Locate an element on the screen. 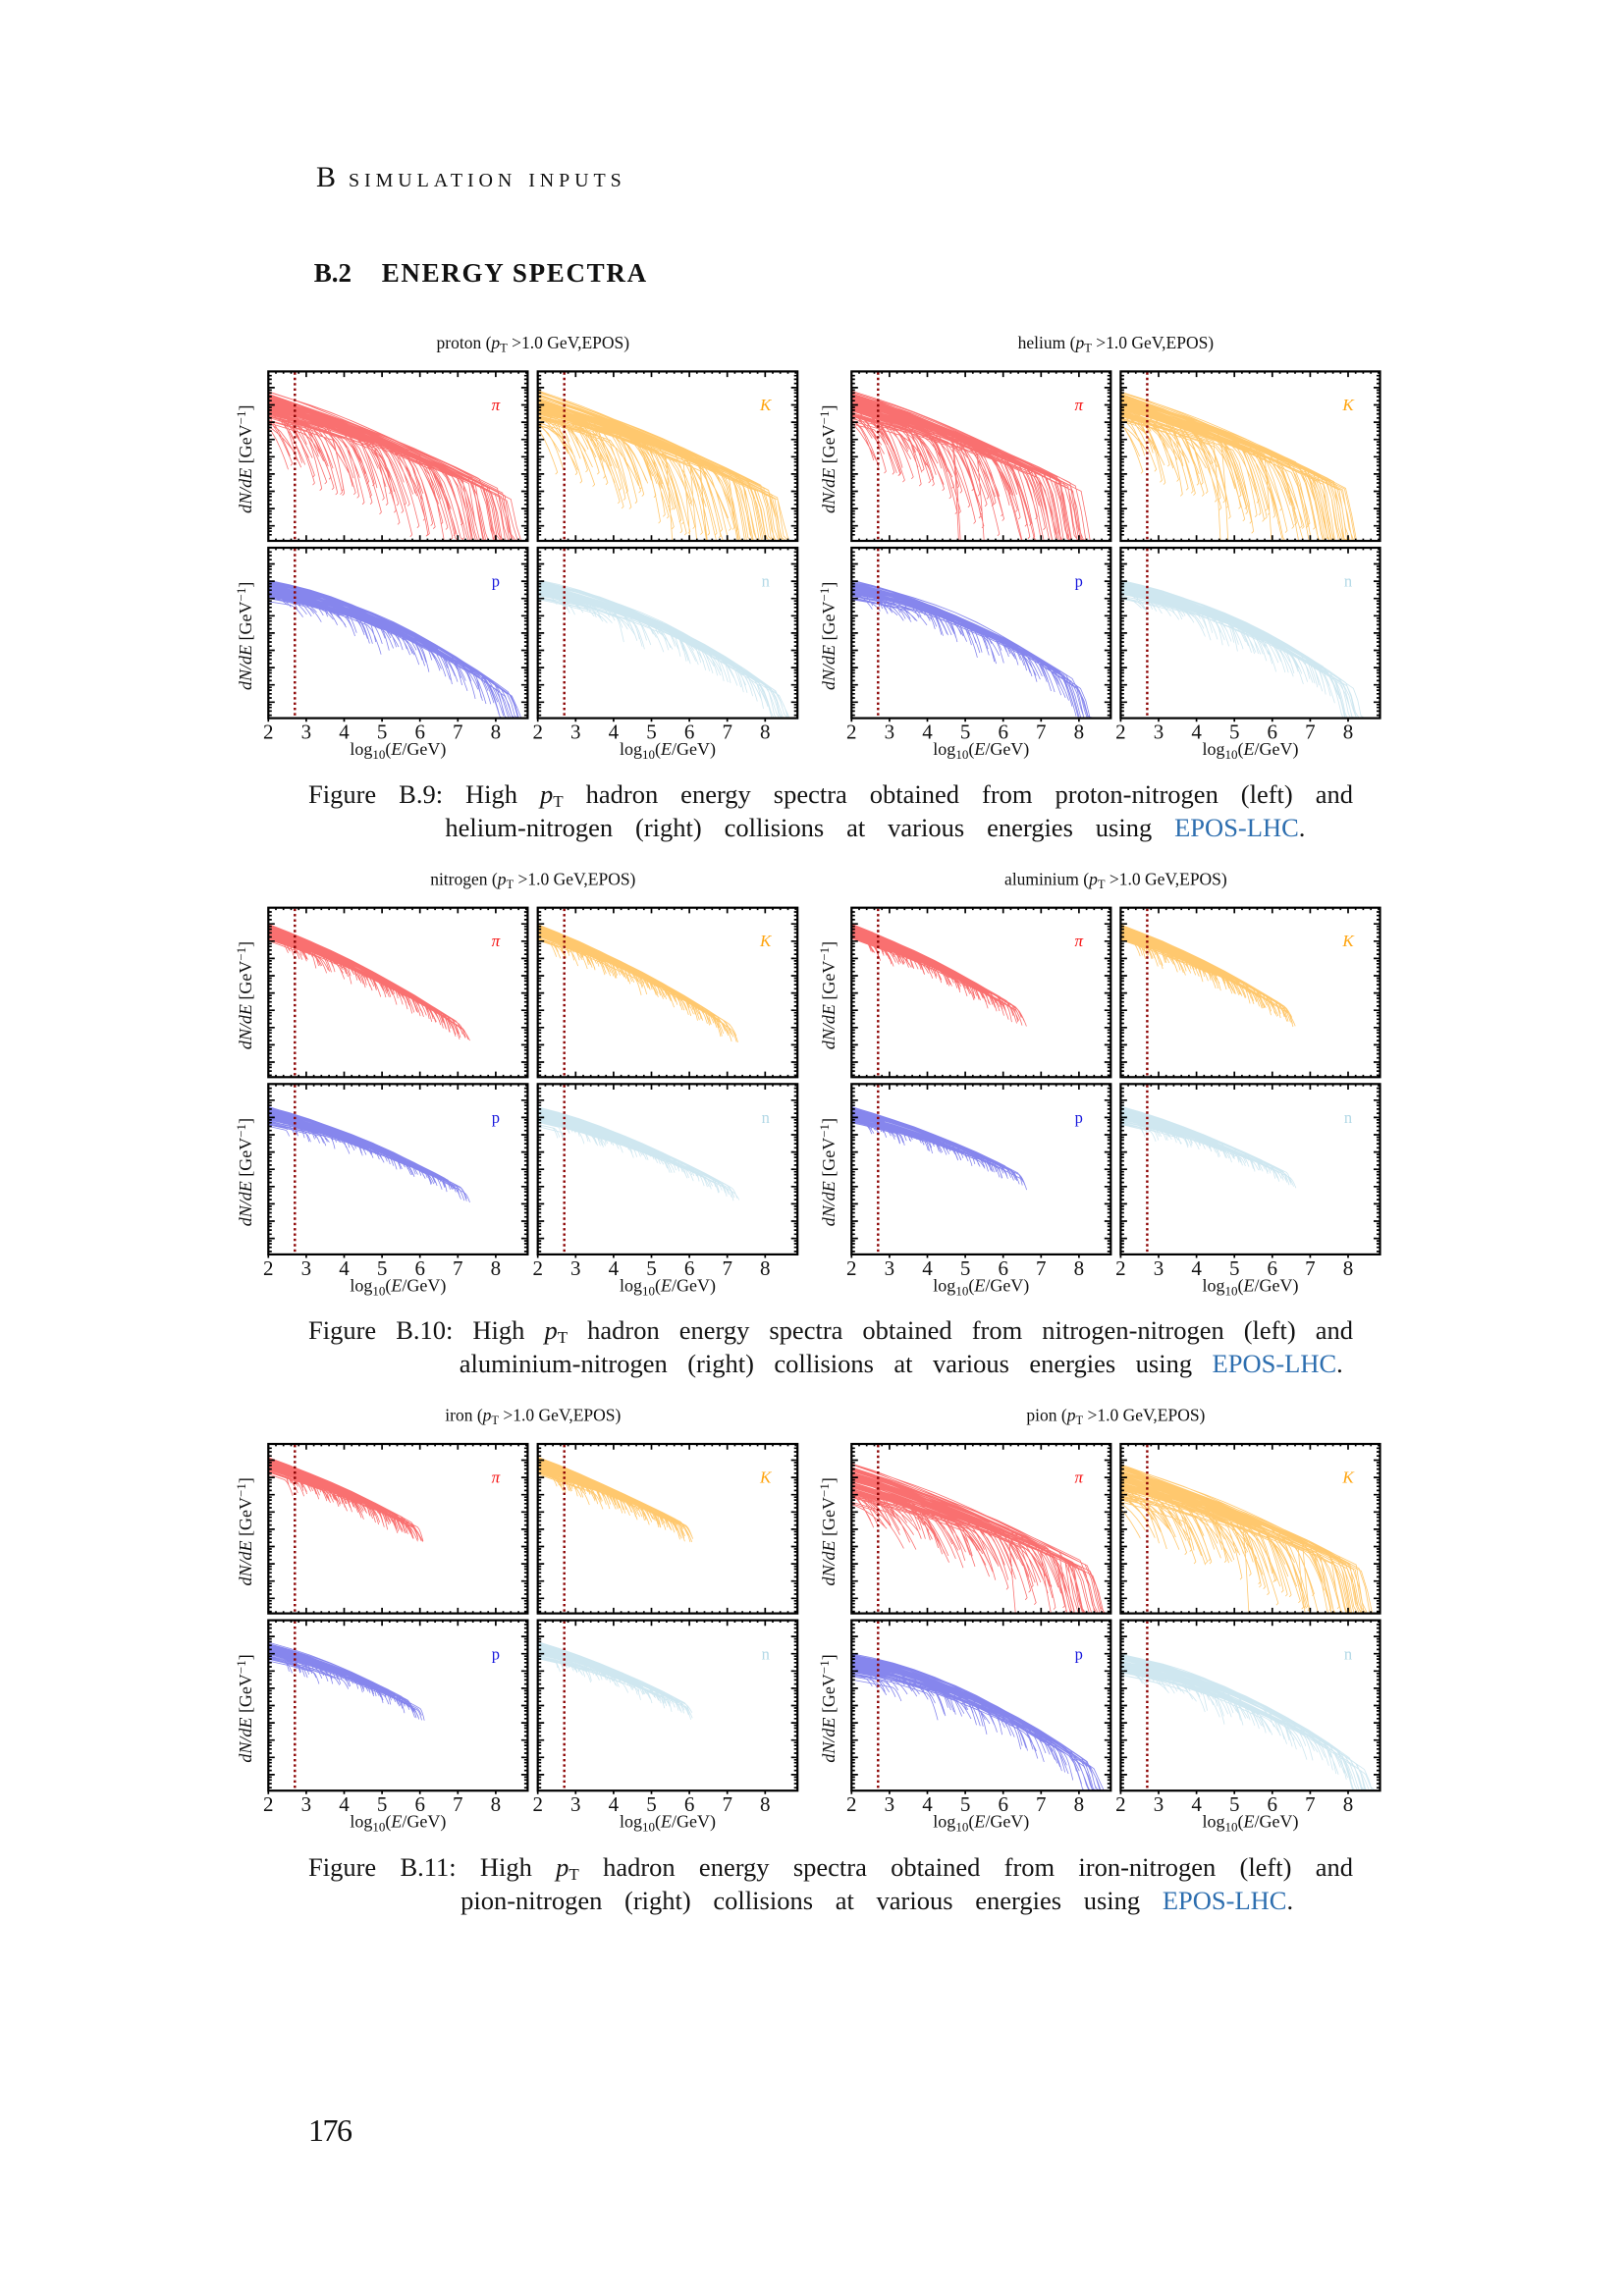 This screenshot has width=1624, height=2296. svg-text: nitrogen (pT >1.0 GeV,EPOS) is located at coordinates (532, 880).